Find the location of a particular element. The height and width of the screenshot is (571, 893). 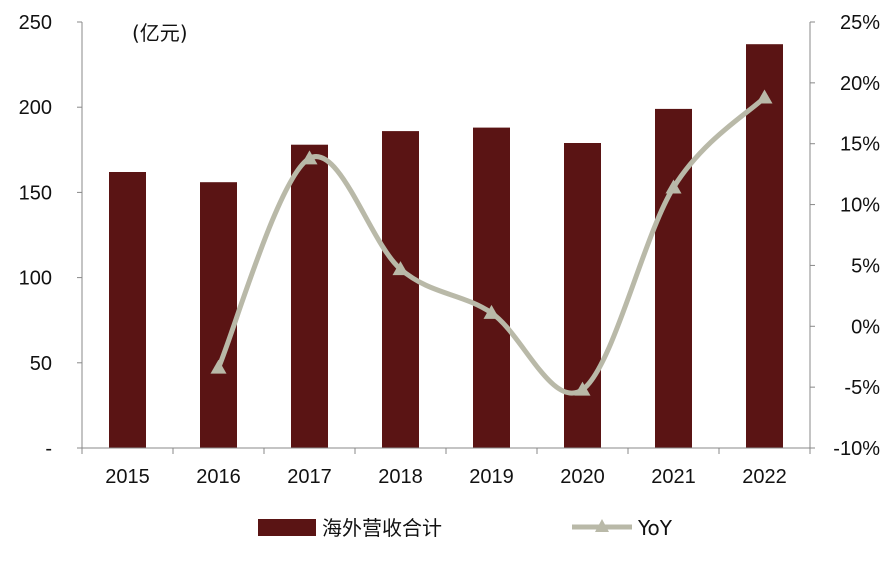

yoy-point-2020 is located at coordinates (582, 388).